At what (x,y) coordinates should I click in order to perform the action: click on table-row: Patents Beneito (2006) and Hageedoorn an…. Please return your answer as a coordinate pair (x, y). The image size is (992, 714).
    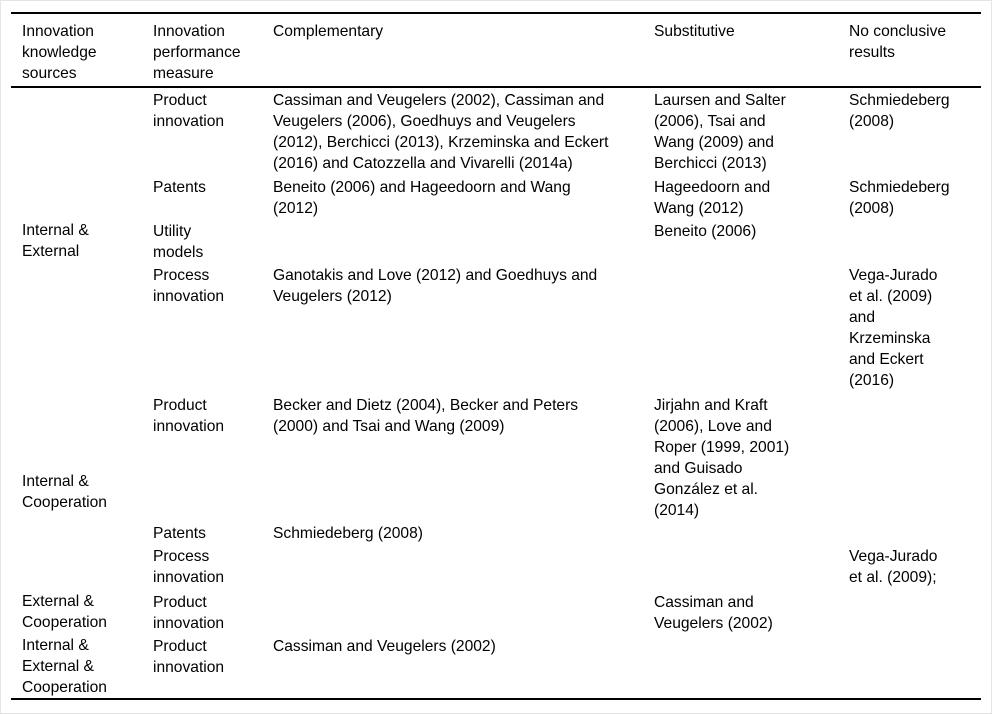
    Looking at the image, I should click on (496, 197).